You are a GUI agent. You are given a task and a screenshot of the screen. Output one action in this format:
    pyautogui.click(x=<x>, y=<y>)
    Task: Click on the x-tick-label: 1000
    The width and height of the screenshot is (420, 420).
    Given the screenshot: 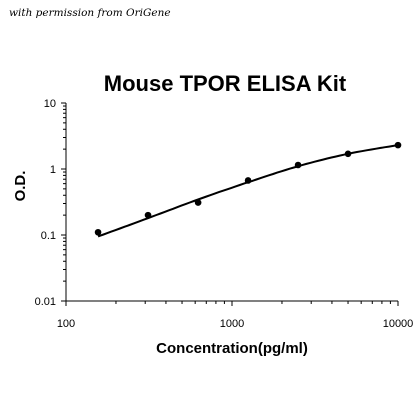 What is the action you would take?
    pyautogui.click(x=232, y=324)
    